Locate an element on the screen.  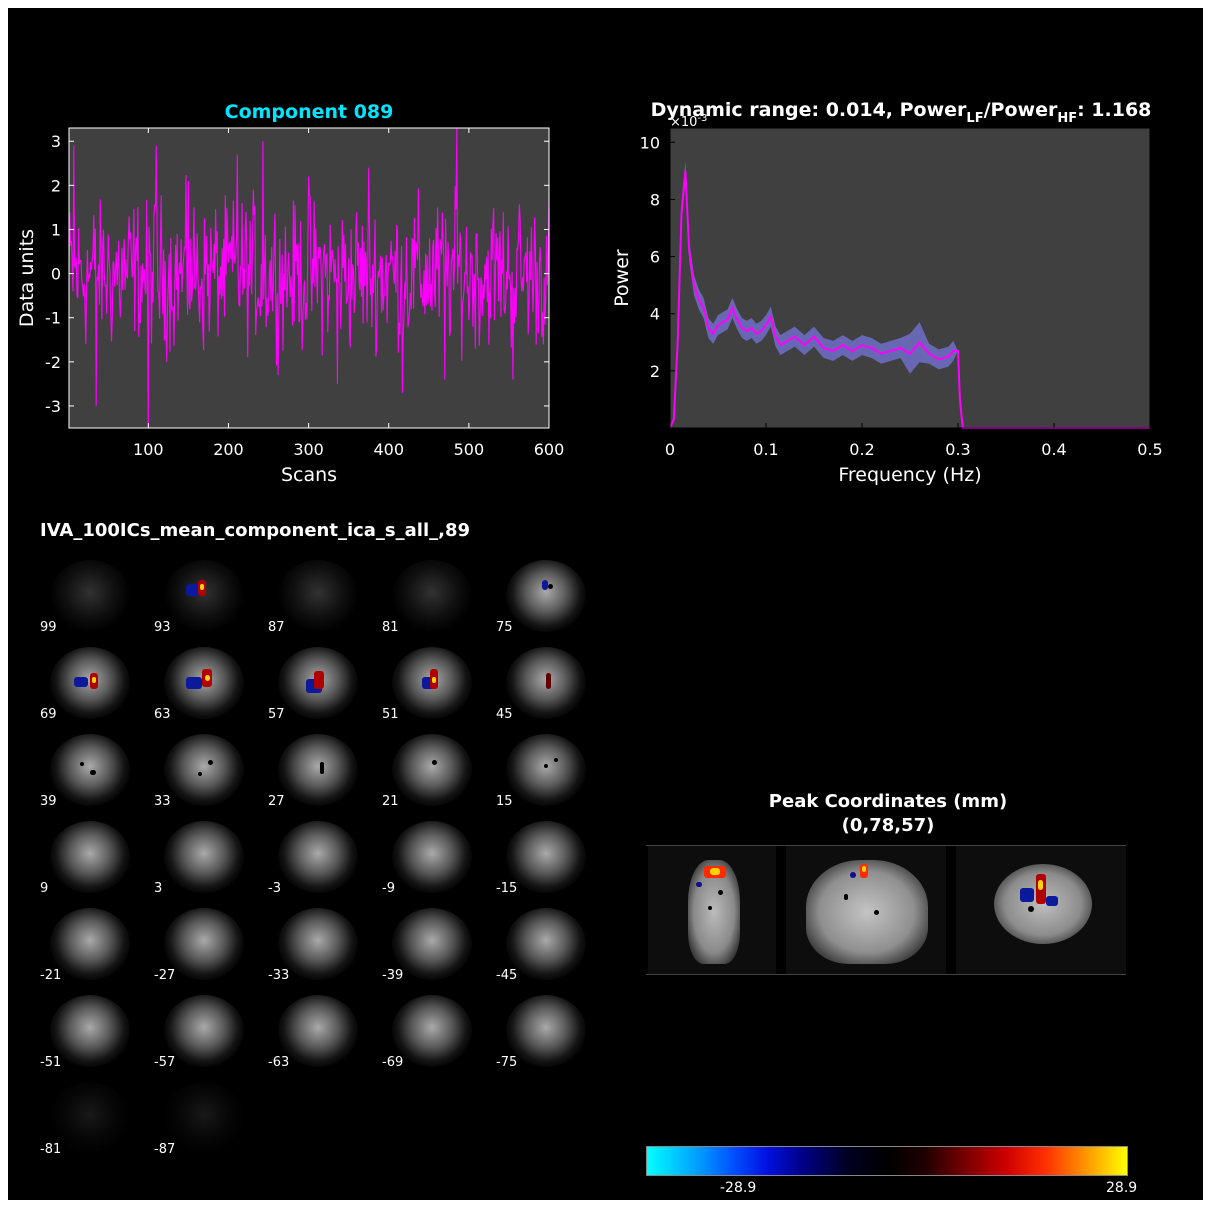
montage-slice-label: -39 is located at coordinates (393, 975).